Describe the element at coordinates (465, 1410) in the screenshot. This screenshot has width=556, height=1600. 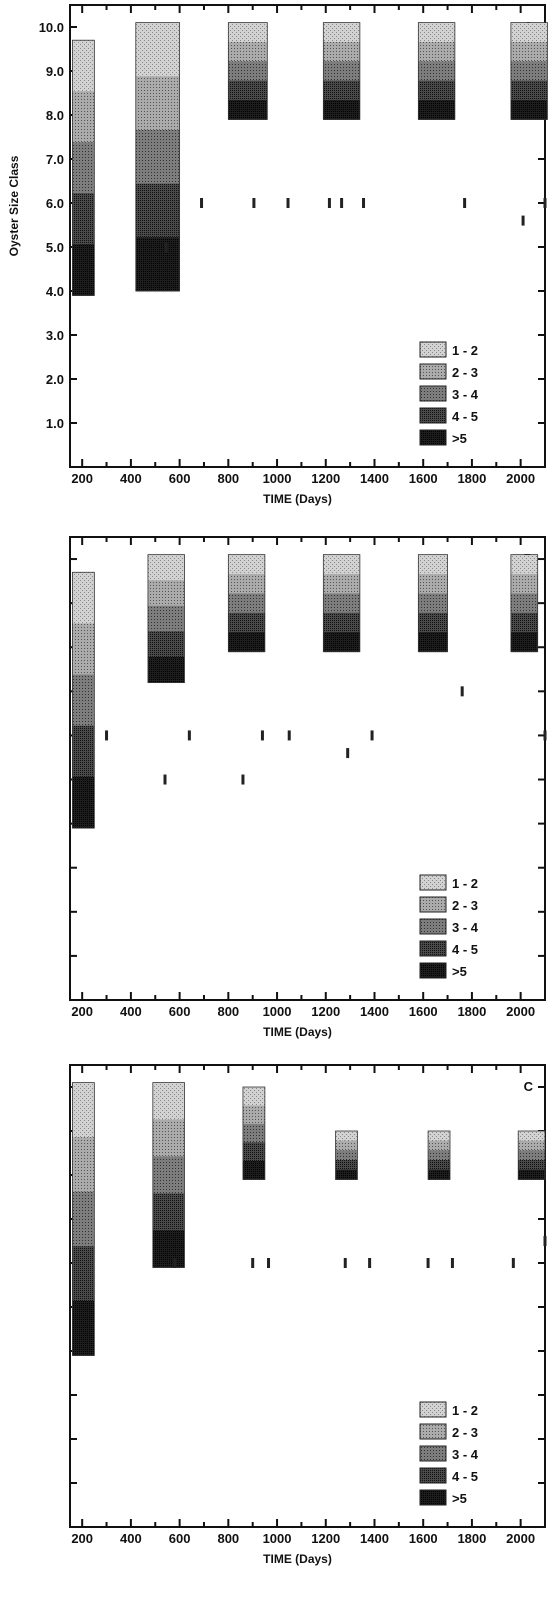
I see `legend-label: 1 - 2` at that location.